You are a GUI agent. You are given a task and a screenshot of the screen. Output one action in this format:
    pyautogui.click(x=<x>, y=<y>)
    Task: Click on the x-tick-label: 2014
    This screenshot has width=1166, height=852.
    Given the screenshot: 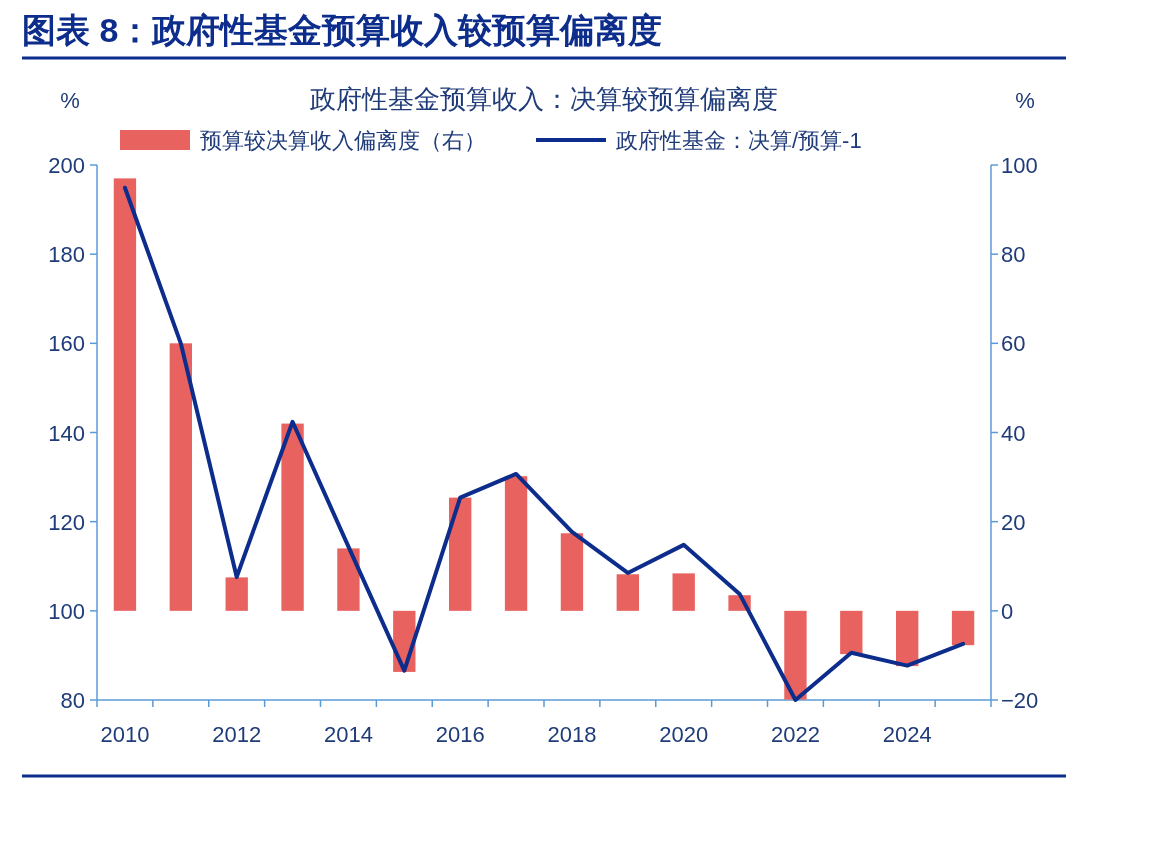 What is the action you would take?
    pyautogui.click(x=348, y=734)
    